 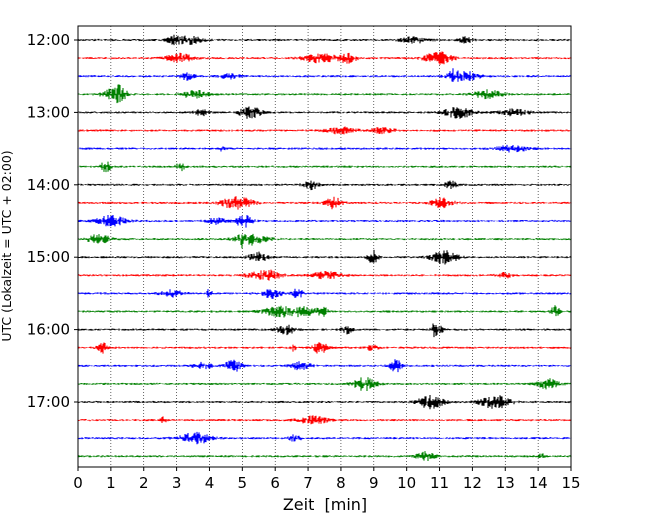 I want to click on y-axis-ticks: 12:00 13:00 14:00 15:00 16:00 17:00, so click(x=52, y=221).